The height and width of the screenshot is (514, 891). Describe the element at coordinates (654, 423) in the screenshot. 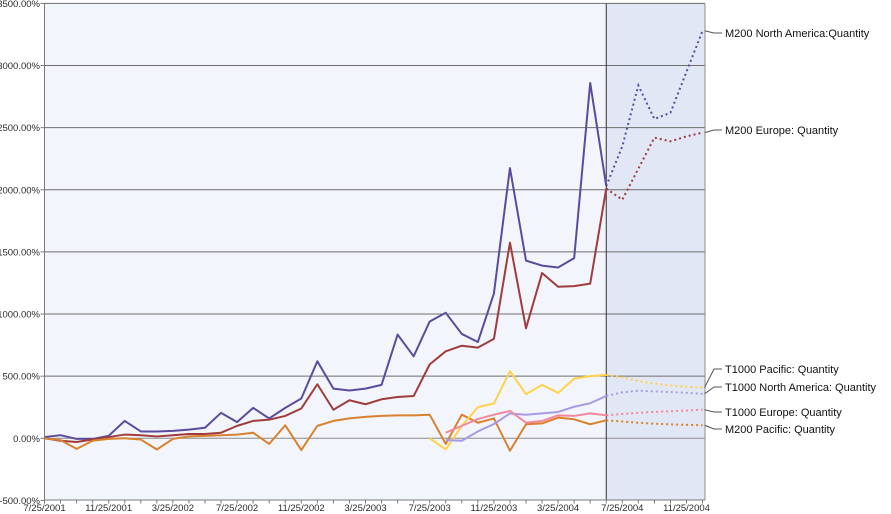

I see `series-forecast-m200-pacific` at that location.